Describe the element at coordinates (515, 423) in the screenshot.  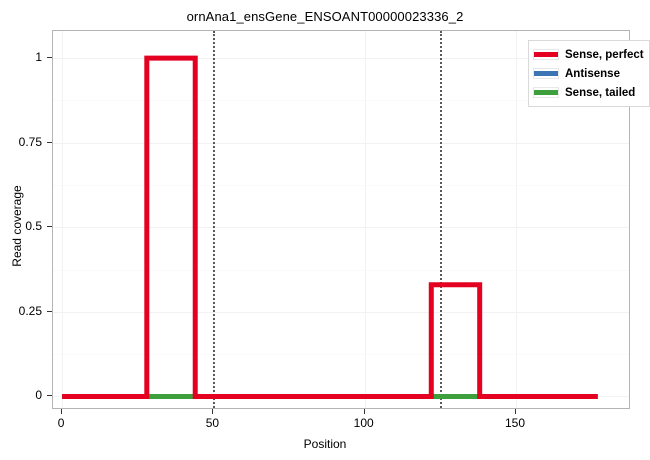
I see `x-tick-label: 150` at that location.